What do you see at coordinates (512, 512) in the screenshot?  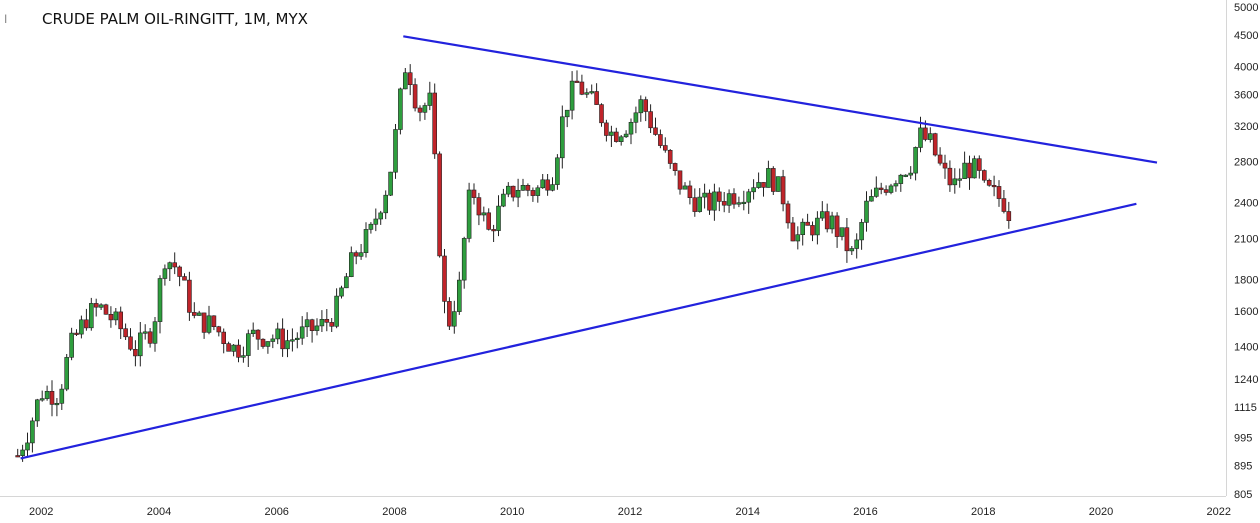 I see `x-tick-label: 2010` at bounding box center [512, 512].